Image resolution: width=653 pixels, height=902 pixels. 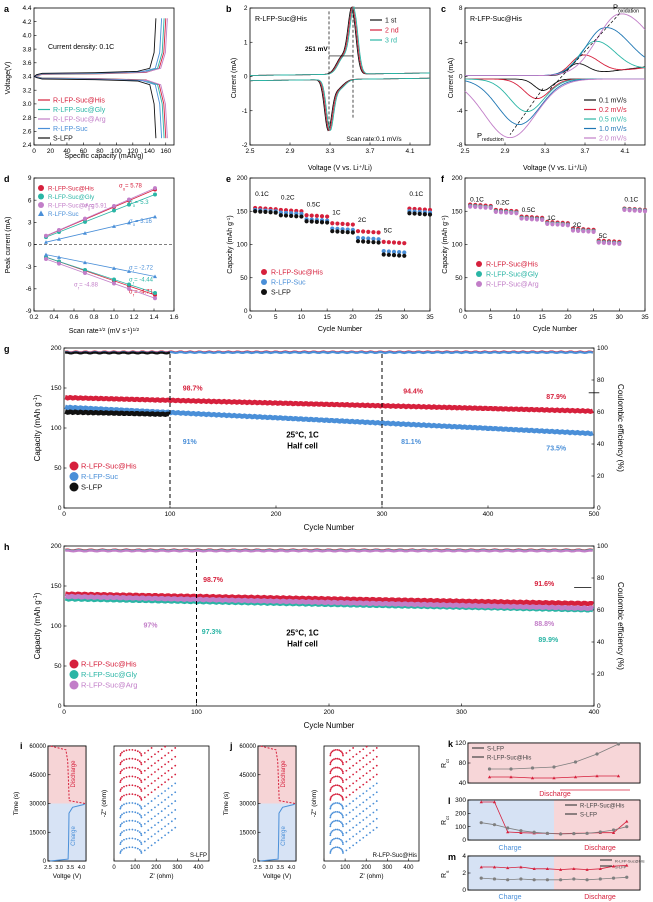 What do you see at coordinates (30, 200) in the screenshot?
I see `y-tick-label: 6` at bounding box center [30, 200].